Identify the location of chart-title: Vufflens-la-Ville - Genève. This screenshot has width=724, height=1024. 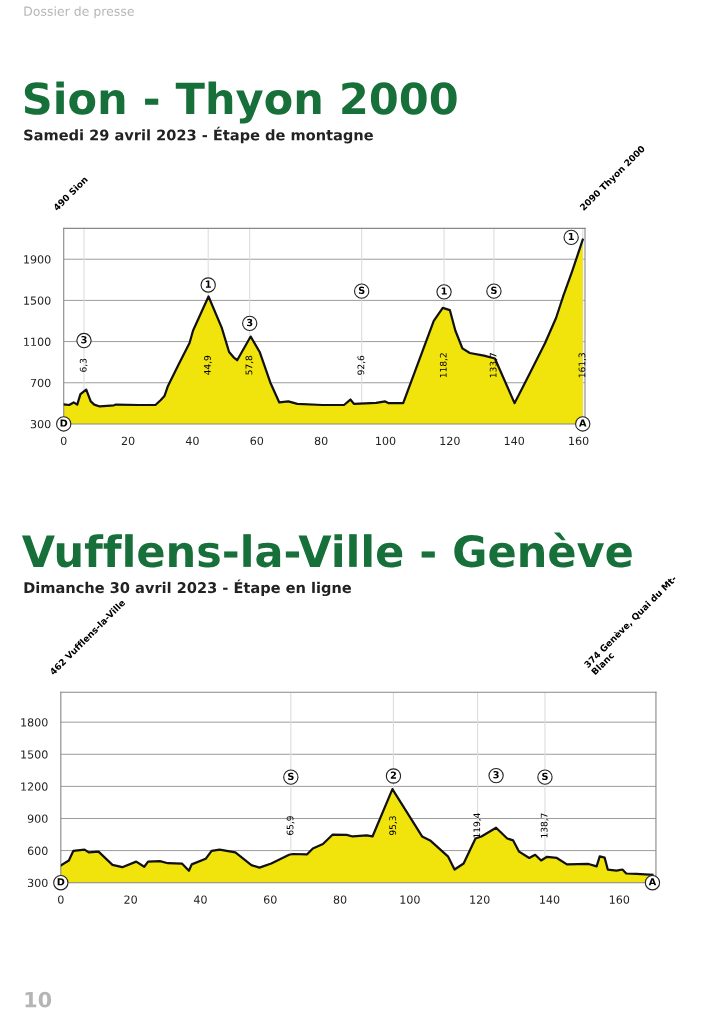
(326, 550).